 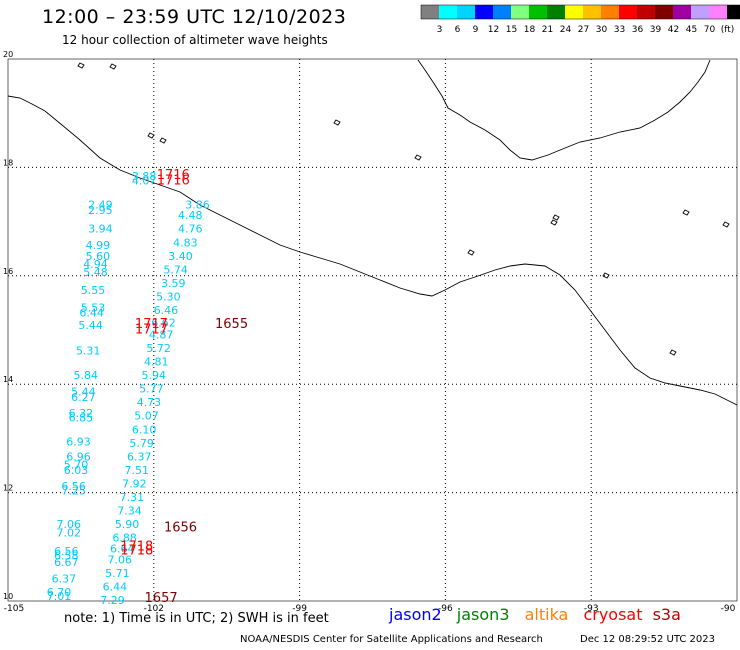 What do you see at coordinates (78, 442) in the screenshot?
I see `jason2-wave-height-label: 6.93` at bounding box center [78, 442].